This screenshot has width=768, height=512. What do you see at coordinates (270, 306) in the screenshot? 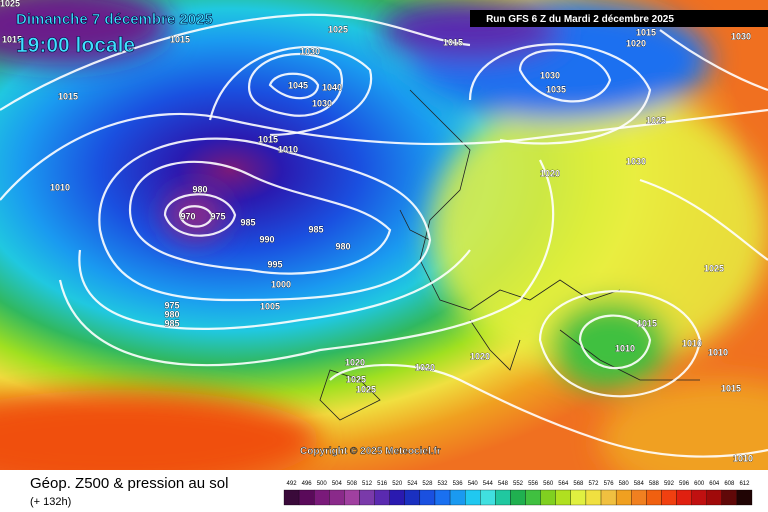
I see `isobar-label: 1005` at bounding box center [270, 306].